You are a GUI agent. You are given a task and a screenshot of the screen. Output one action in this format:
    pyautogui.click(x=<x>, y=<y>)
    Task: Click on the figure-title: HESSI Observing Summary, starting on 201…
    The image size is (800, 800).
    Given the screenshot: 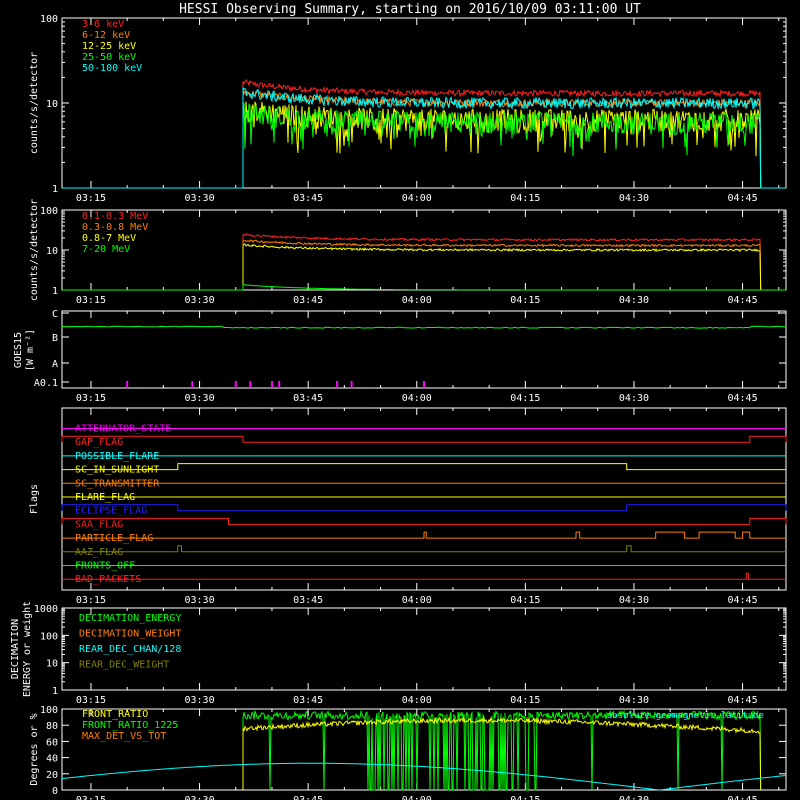 What is the action you would take?
    pyautogui.click(x=410, y=9)
    